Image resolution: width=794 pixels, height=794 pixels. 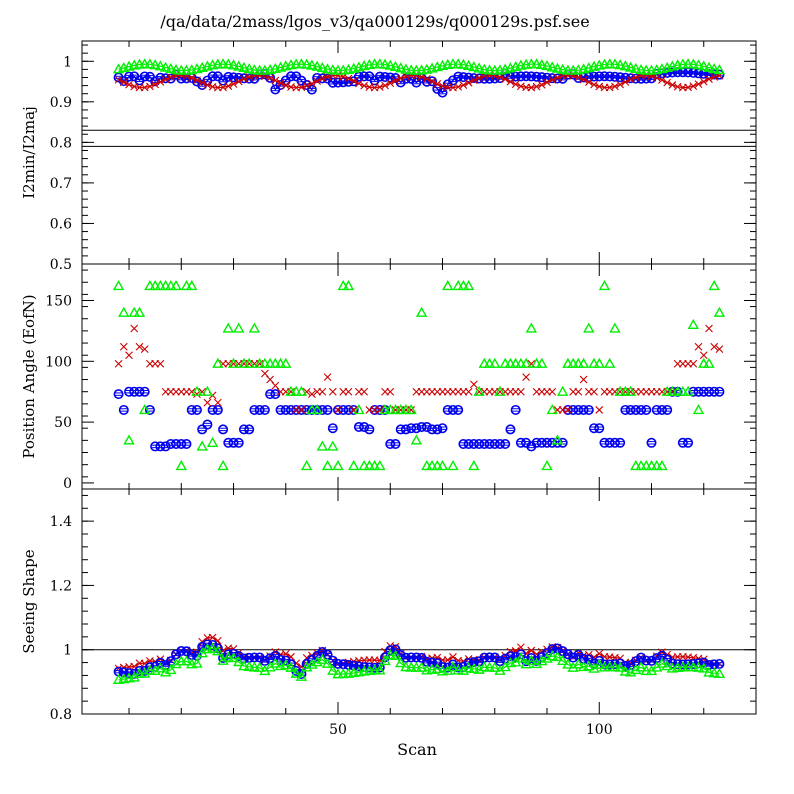 What do you see at coordinates (58, 362) in the screenshot?
I see `y-tick-label: 100` at bounding box center [58, 362].